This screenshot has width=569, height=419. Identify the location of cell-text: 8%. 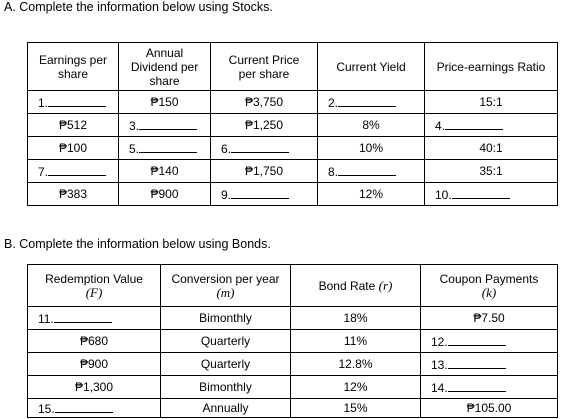
(371, 125).